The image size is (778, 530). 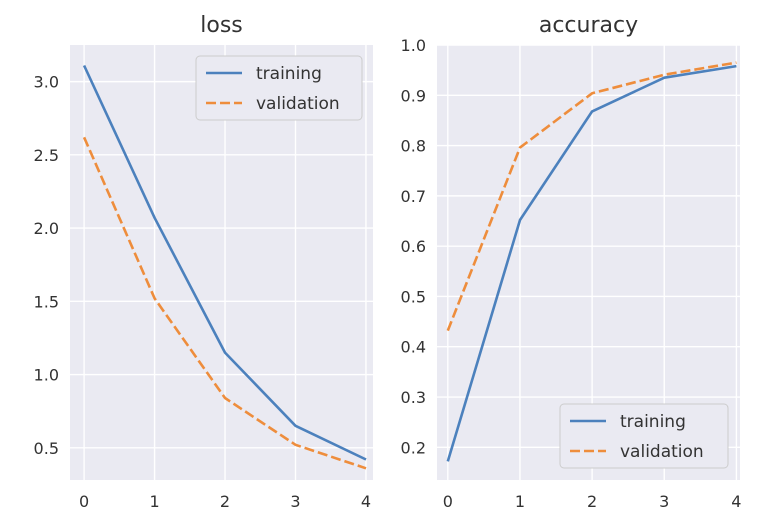 I want to click on chart-title: accuracy, so click(x=588, y=25).